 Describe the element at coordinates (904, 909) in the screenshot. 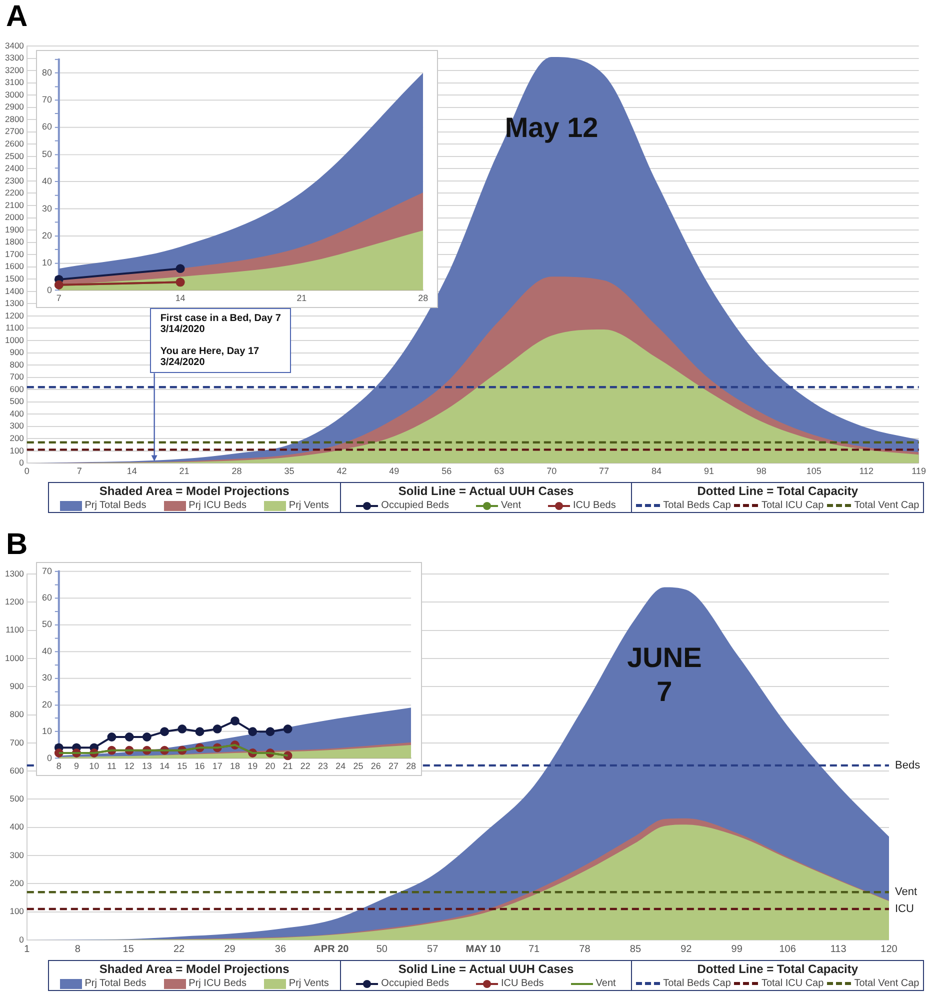

I see `annotation: ICU` at that location.